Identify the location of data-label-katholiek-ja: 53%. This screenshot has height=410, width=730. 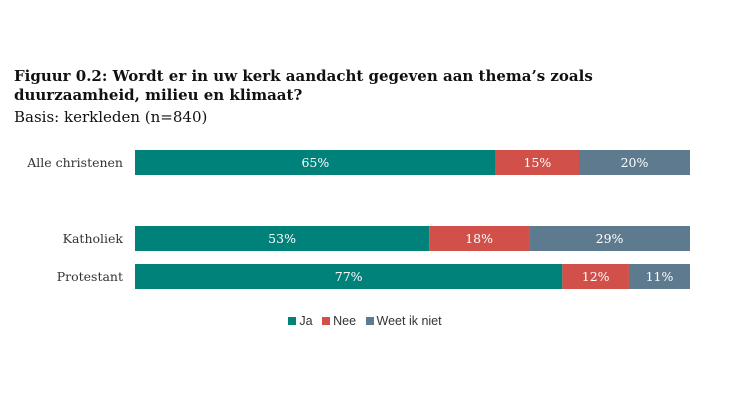
(282, 238).